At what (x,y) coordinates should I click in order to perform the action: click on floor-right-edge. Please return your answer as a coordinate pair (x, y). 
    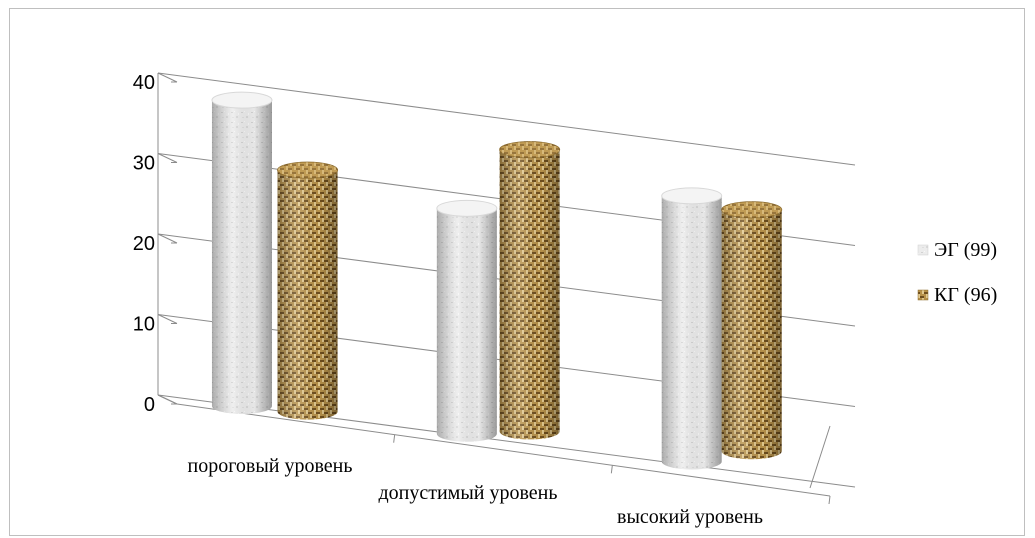
    Looking at the image, I should click on (820, 457).